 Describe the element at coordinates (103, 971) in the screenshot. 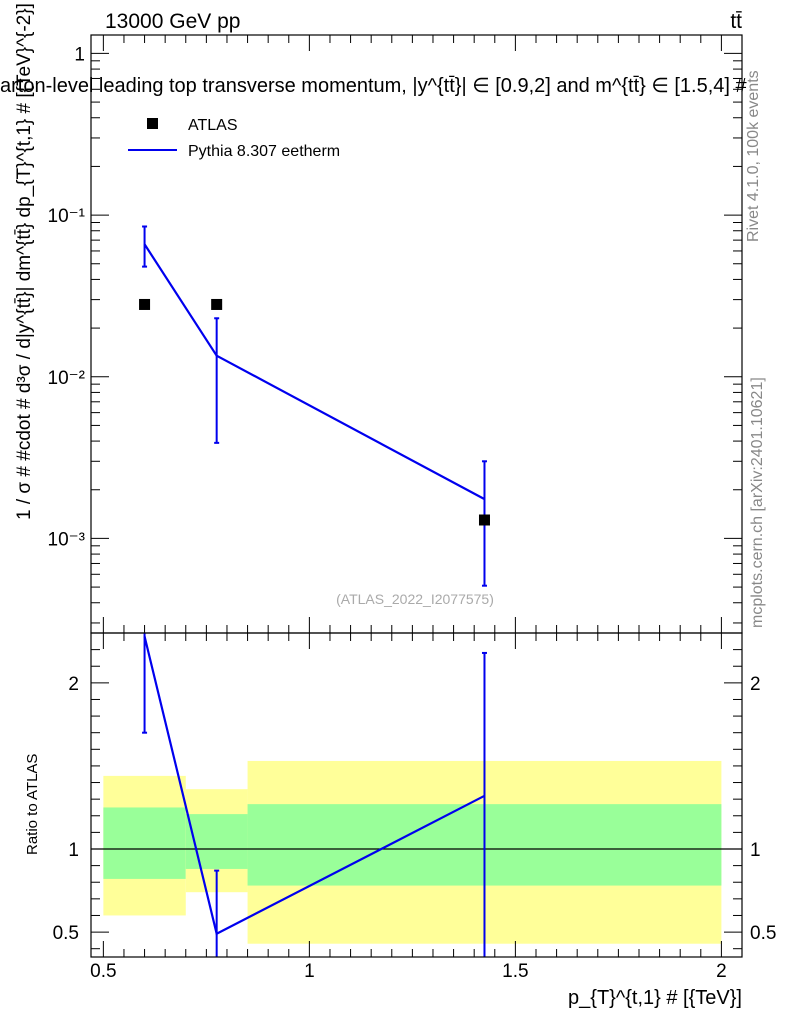

I see `x-tick-label: 0.5` at that location.